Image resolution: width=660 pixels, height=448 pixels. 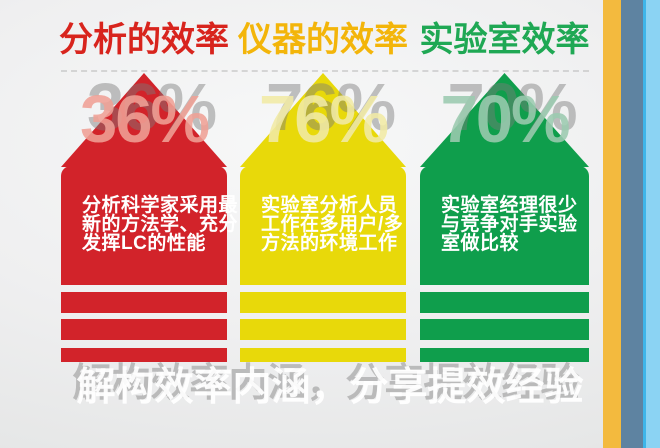 What do you see at coordinates (509, 224) in the screenshot?
I see `arrow-body-text-line: 与竞争对手实验` at bounding box center [509, 224].